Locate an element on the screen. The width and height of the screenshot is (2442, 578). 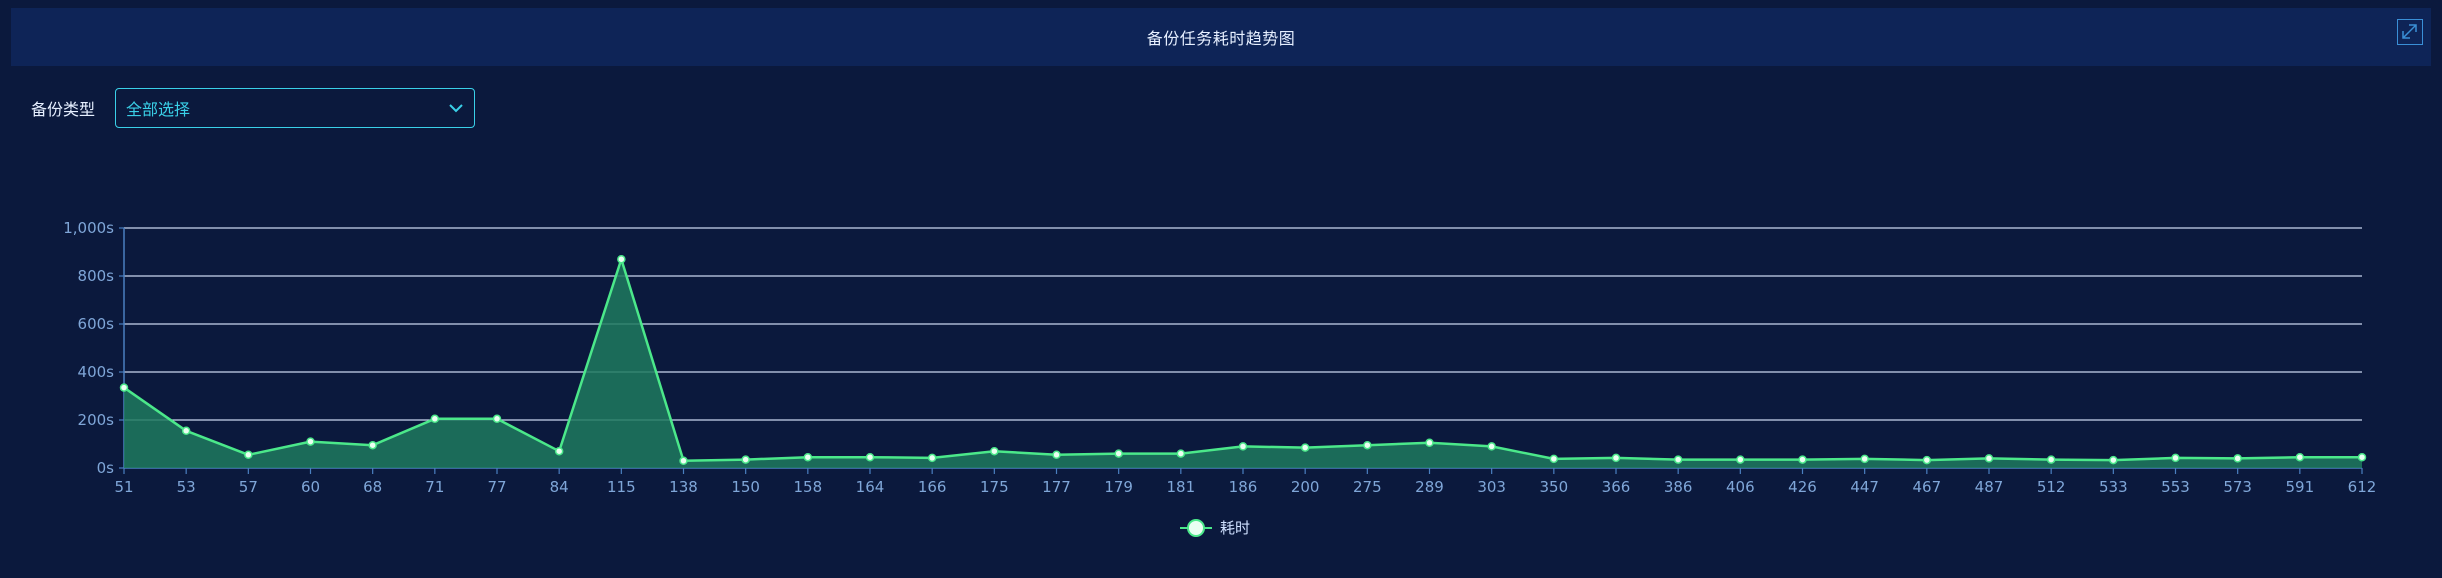
x-tick-label: 487 is located at coordinates (1989, 487).